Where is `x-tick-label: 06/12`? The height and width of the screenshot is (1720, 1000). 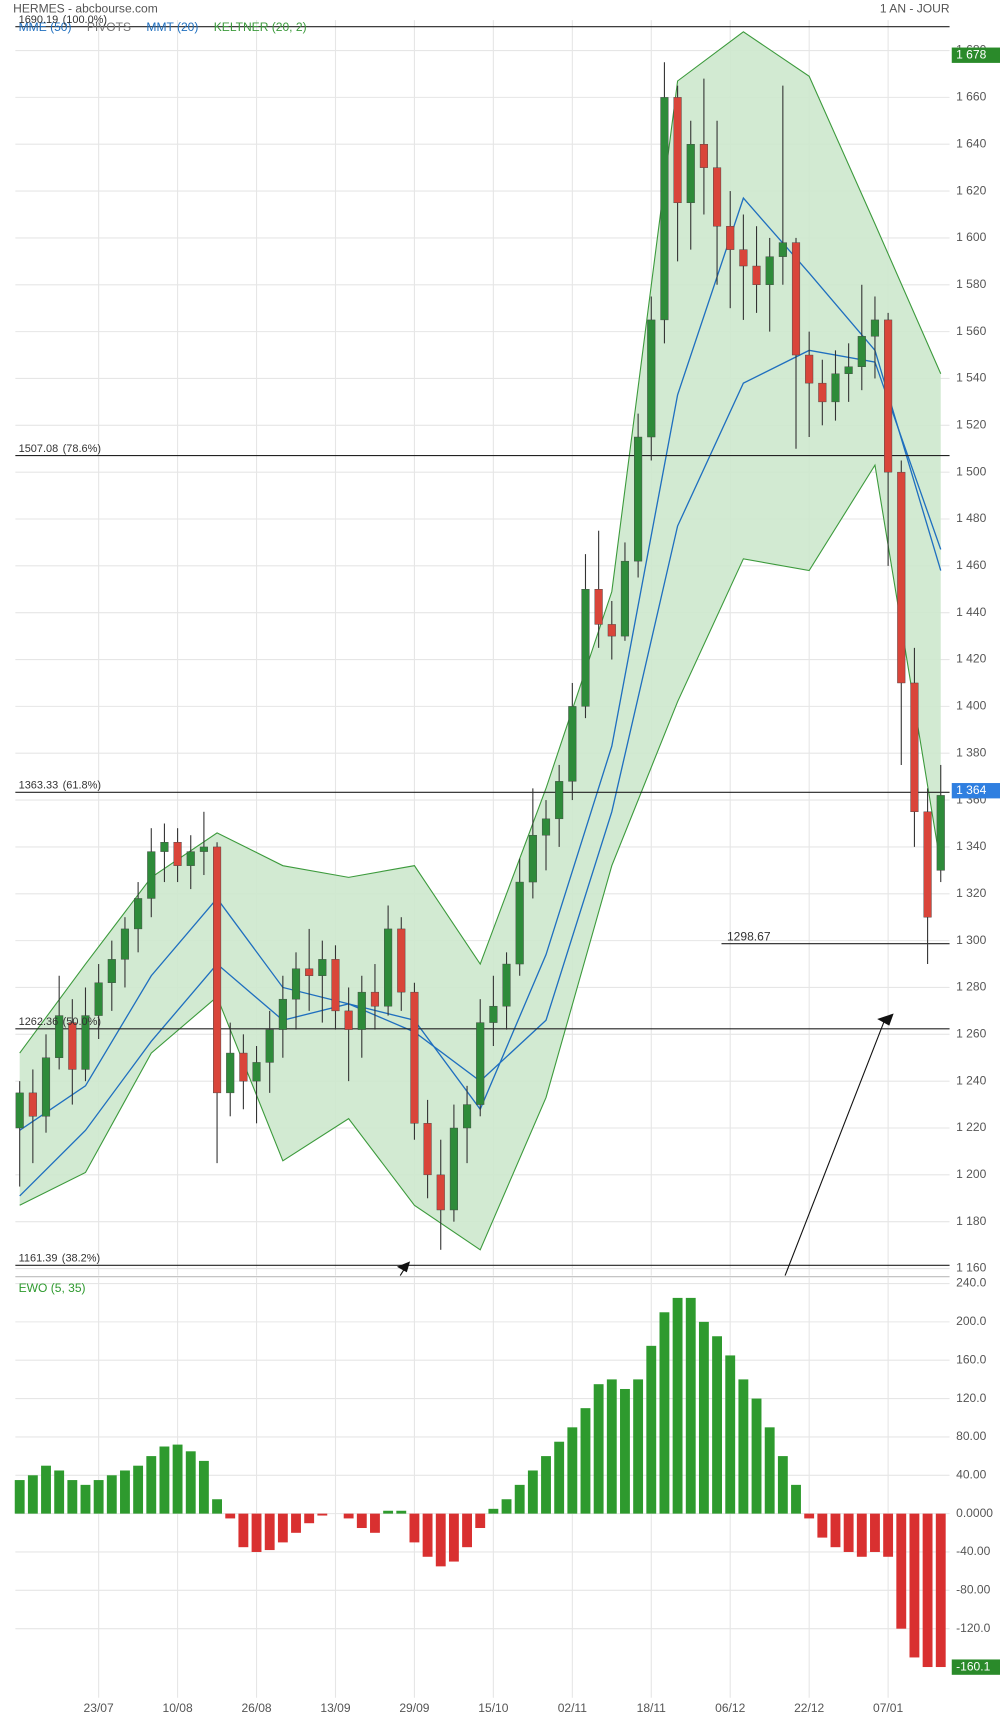
x-tick-label: 06/12 is located at coordinates (730, 1708).